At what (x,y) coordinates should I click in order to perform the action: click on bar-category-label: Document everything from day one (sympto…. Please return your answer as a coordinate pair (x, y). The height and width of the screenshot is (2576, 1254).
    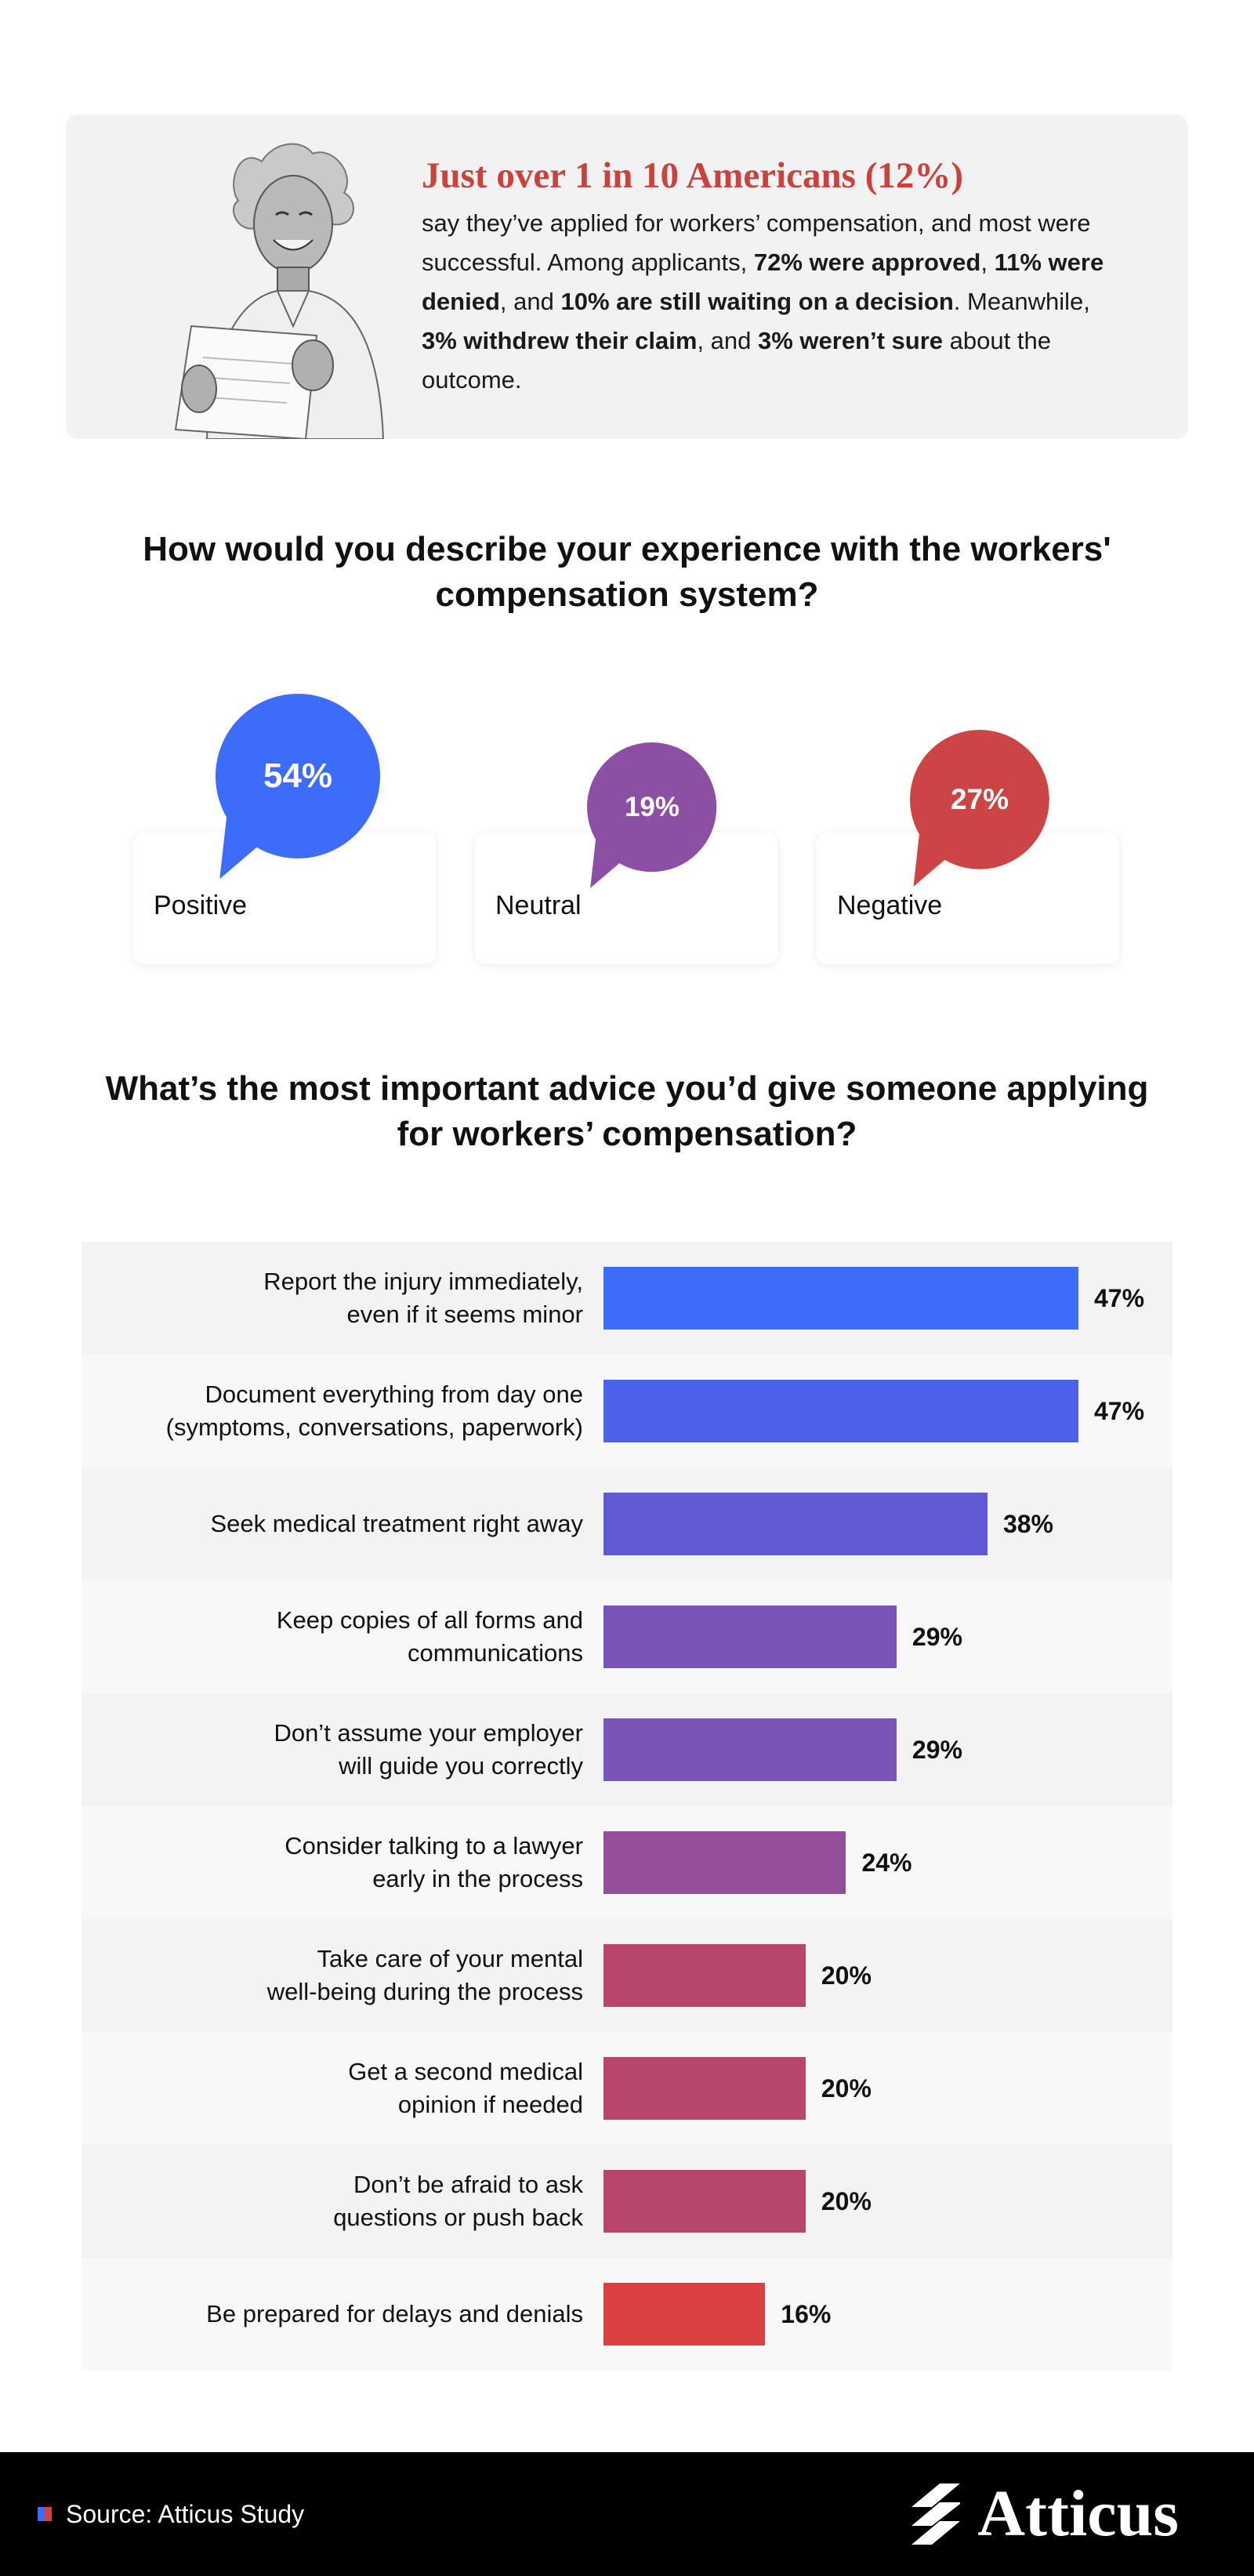
    Looking at the image, I should click on (374, 1411).